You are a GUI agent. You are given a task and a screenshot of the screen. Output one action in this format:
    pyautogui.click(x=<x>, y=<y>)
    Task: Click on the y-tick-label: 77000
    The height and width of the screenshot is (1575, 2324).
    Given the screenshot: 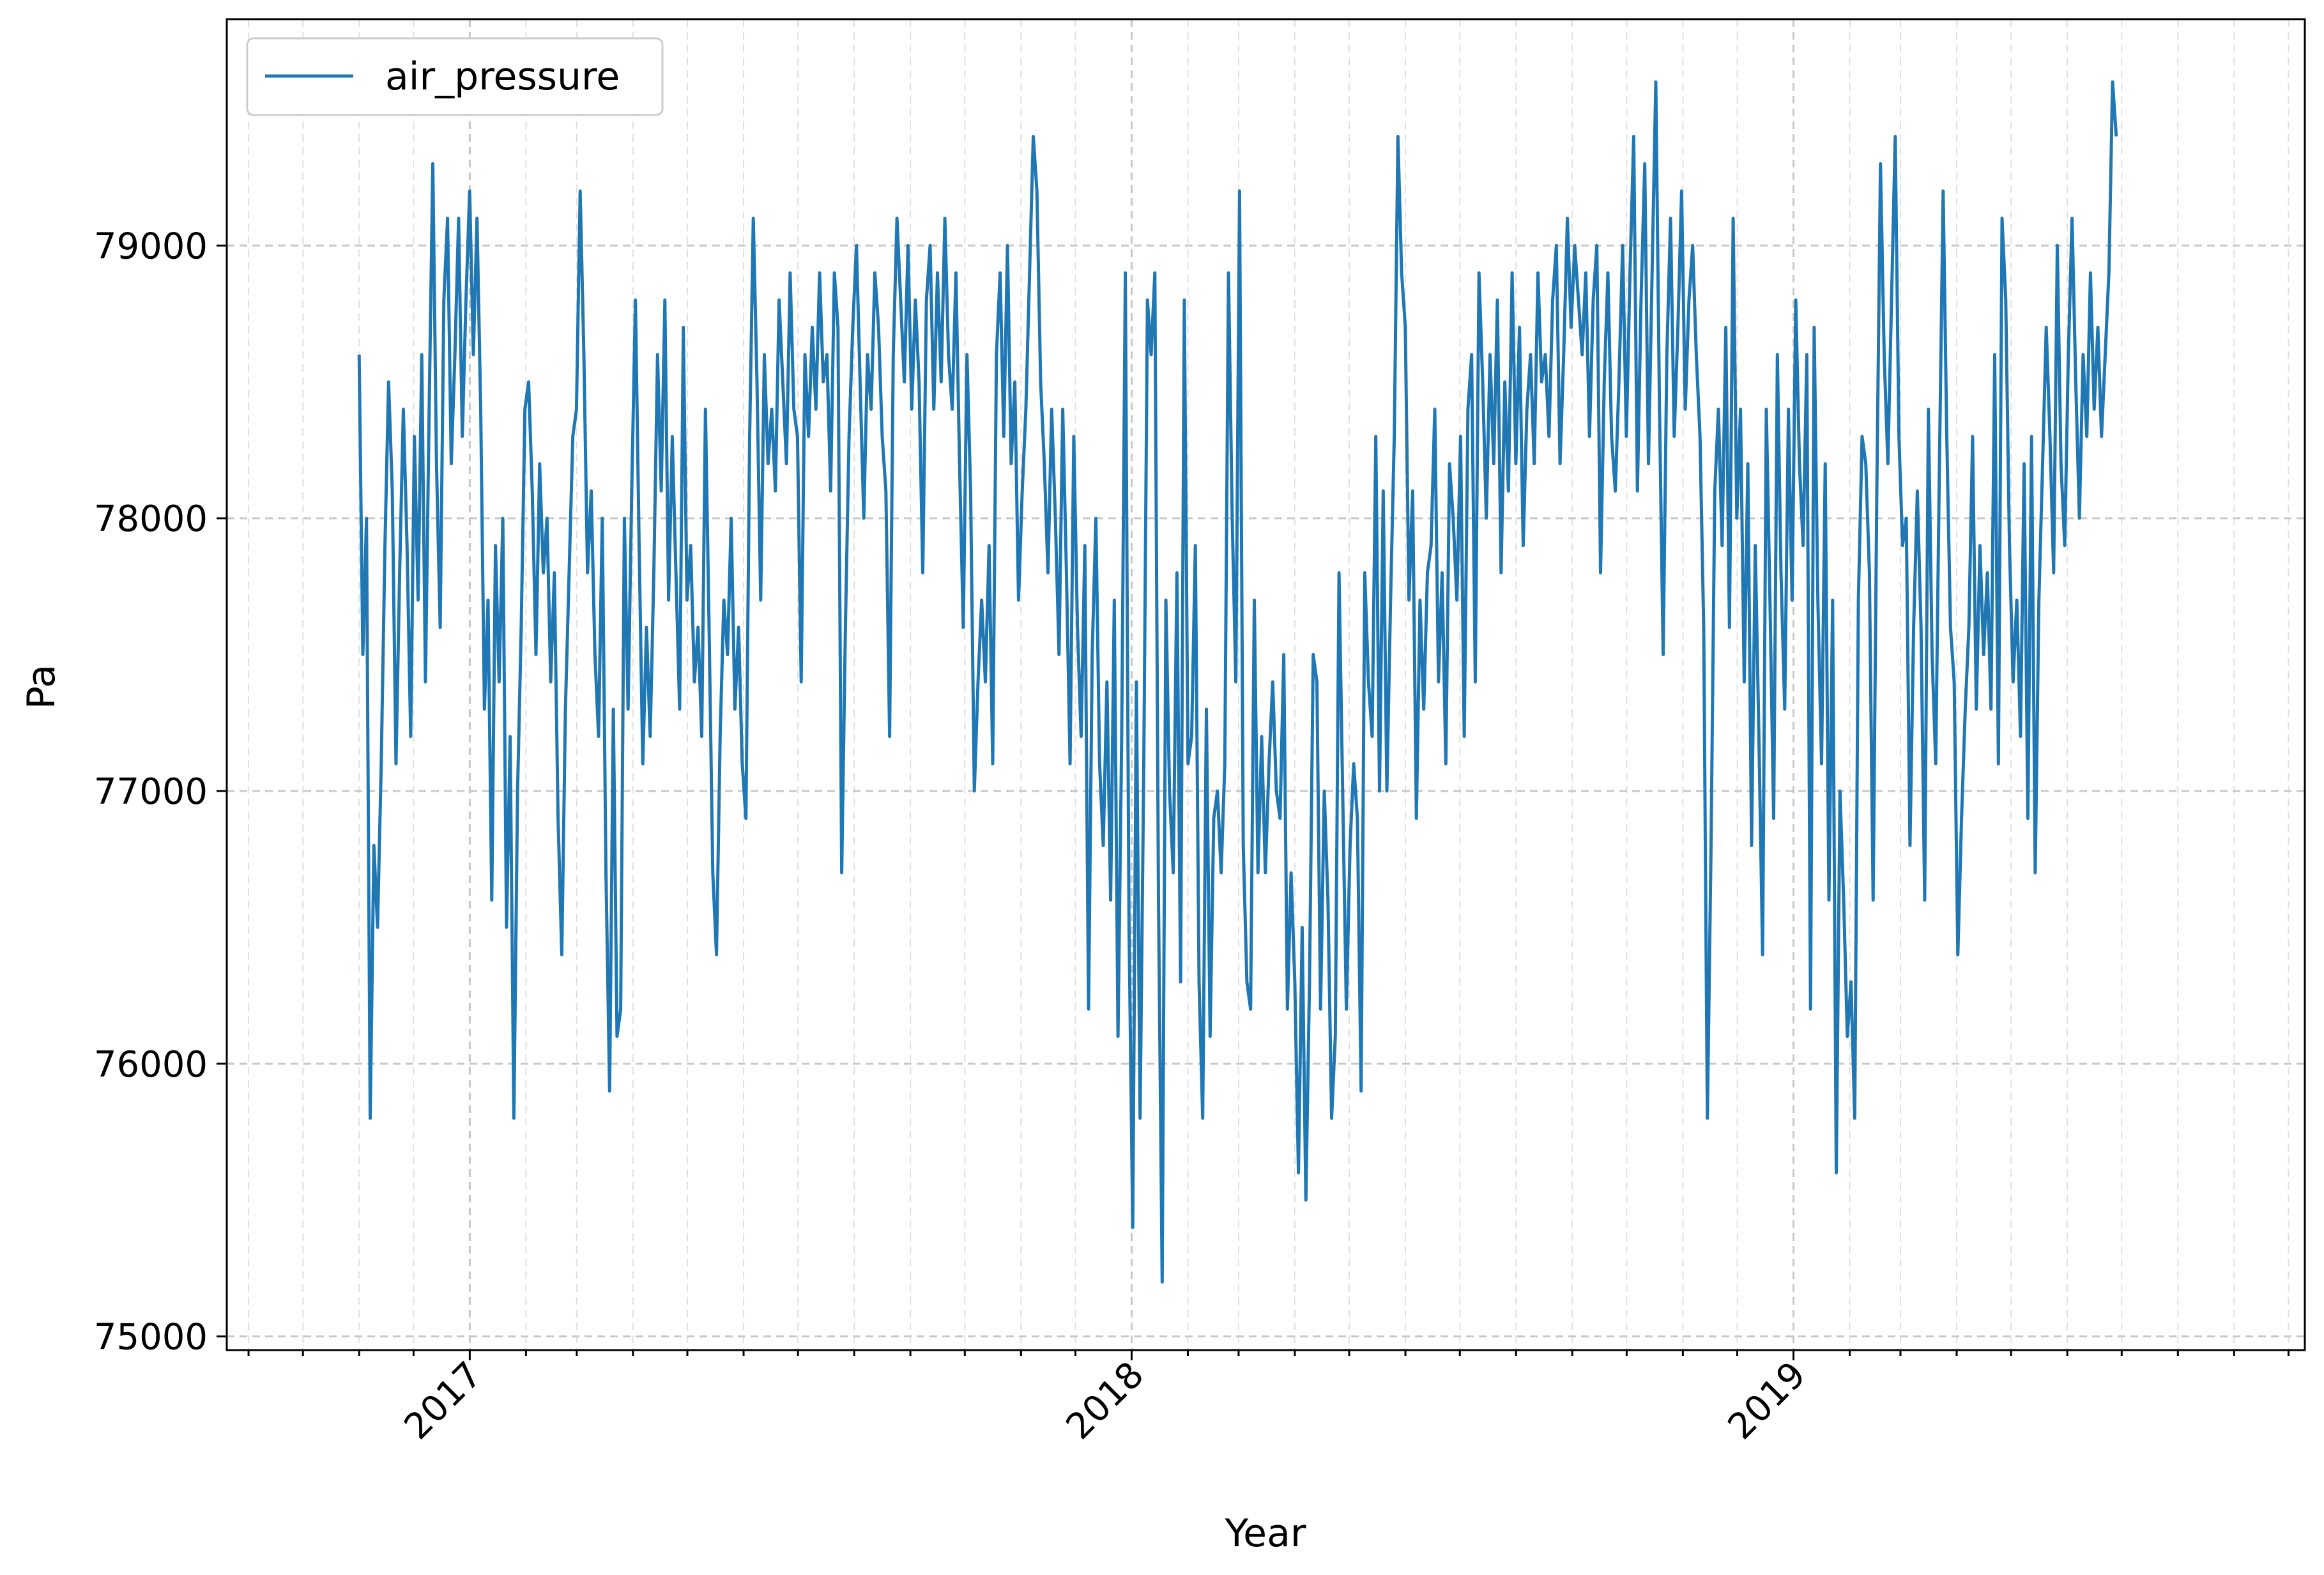 What is the action you would take?
    pyautogui.click(x=151, y=792)
    